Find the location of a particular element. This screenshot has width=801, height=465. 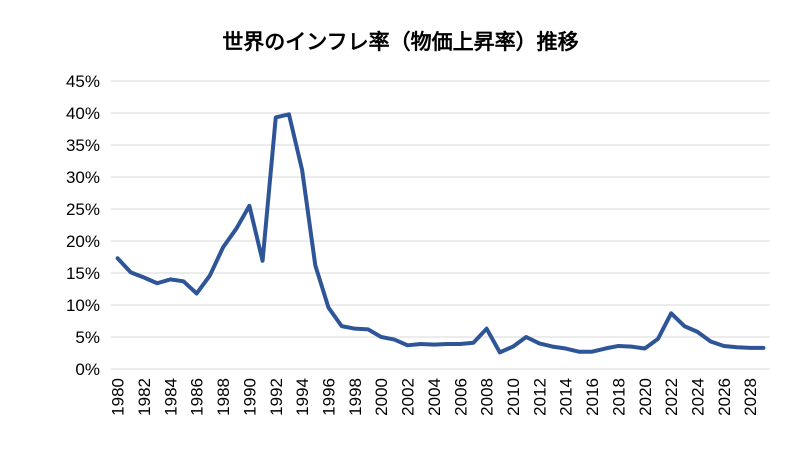

x-tick-label: 1986 is located at coordinates (197, 397).